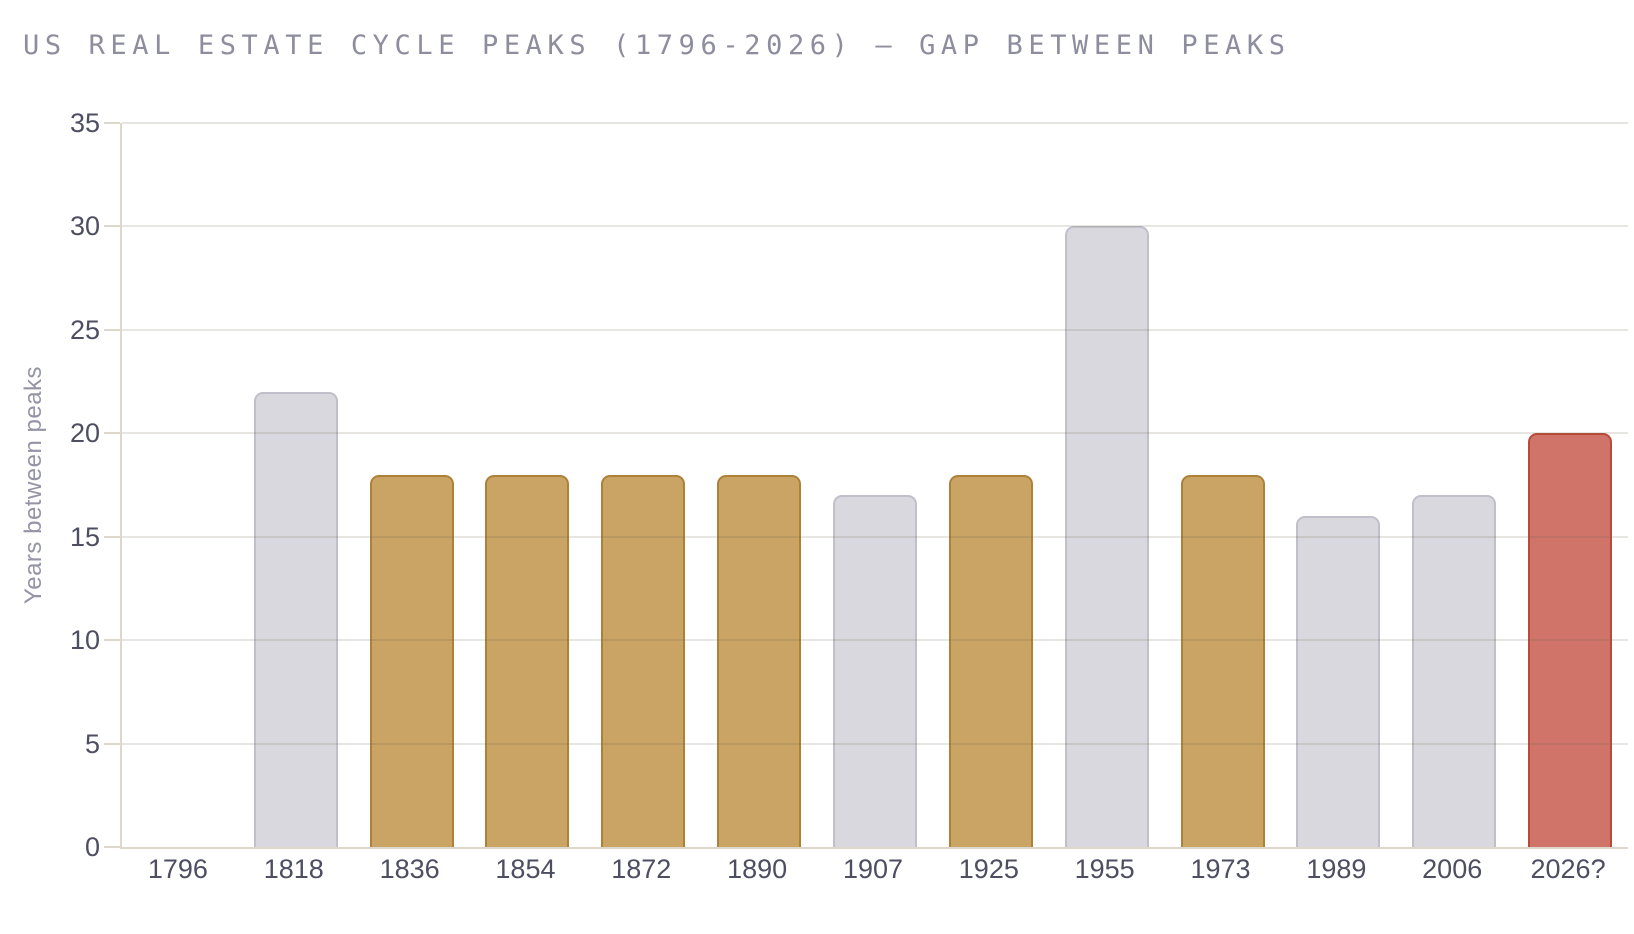  Describe the element at coordinates (84, 433) in the screenshot. I see `y-tick-label-20: 20` at that location.